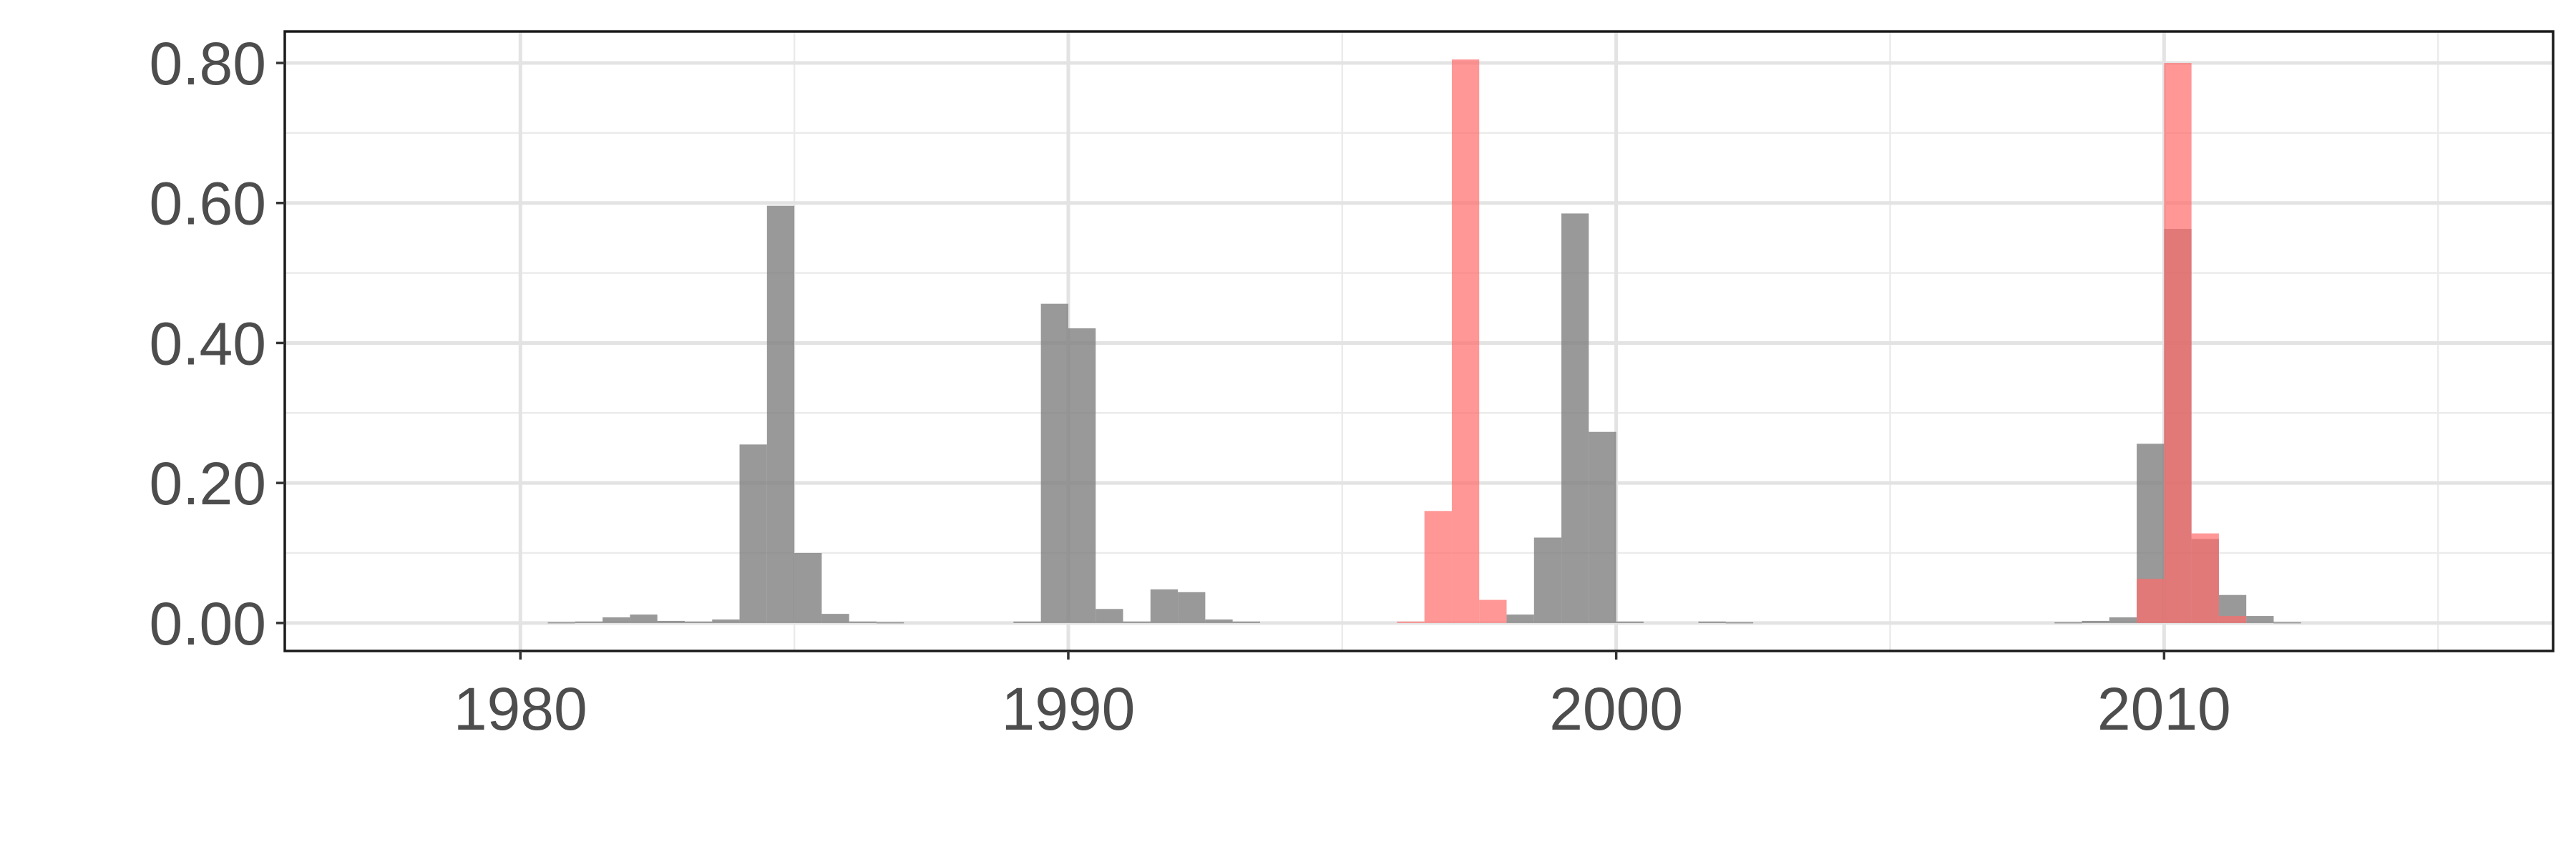 The image size is (2576, 862). I want to click on y-tick-label: 0.00, so click(208, 624).